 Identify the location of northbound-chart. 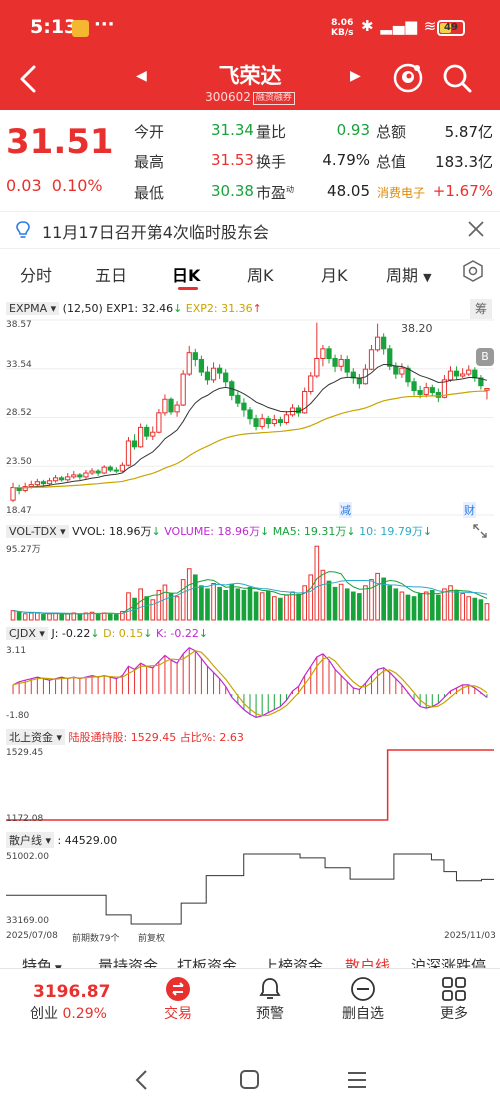
(250, 785).